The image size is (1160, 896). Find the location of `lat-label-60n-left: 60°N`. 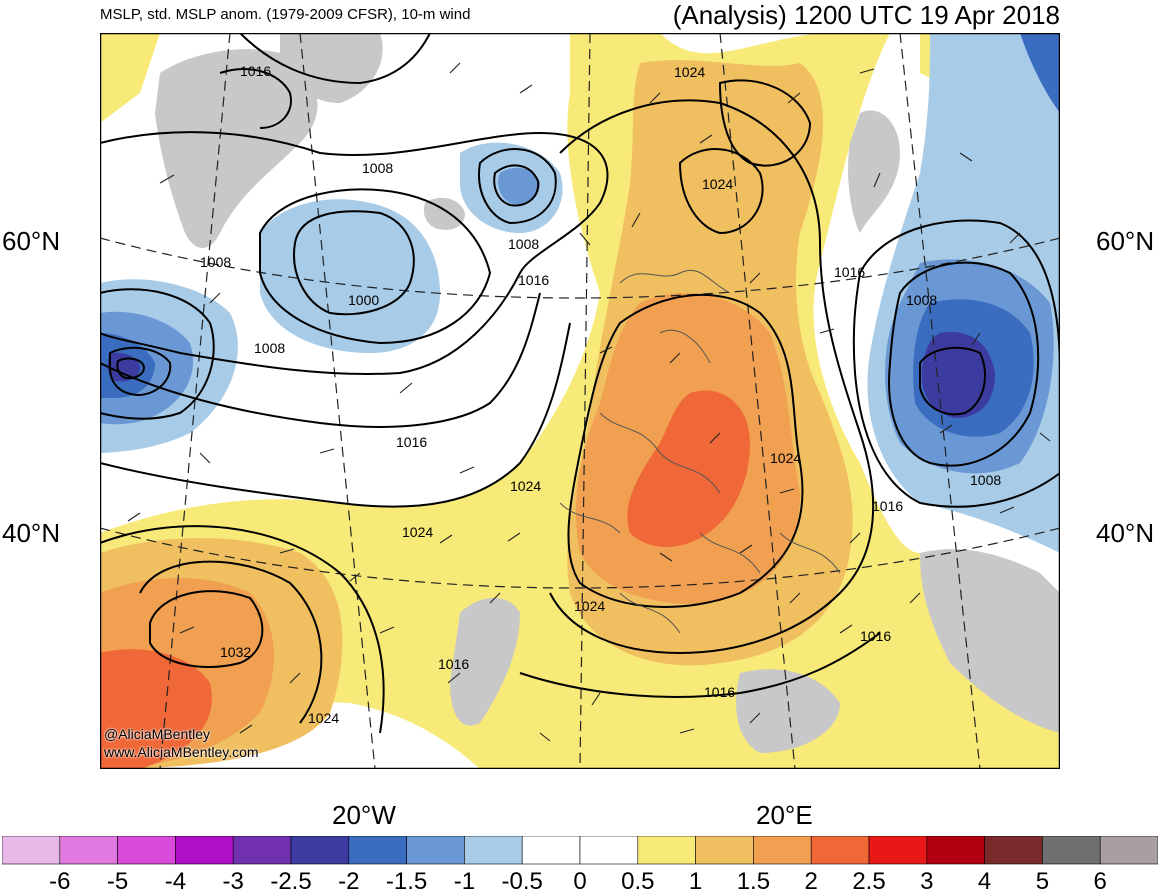

lat-label-60n-left: 60°N is located at coordinates (31, 241).